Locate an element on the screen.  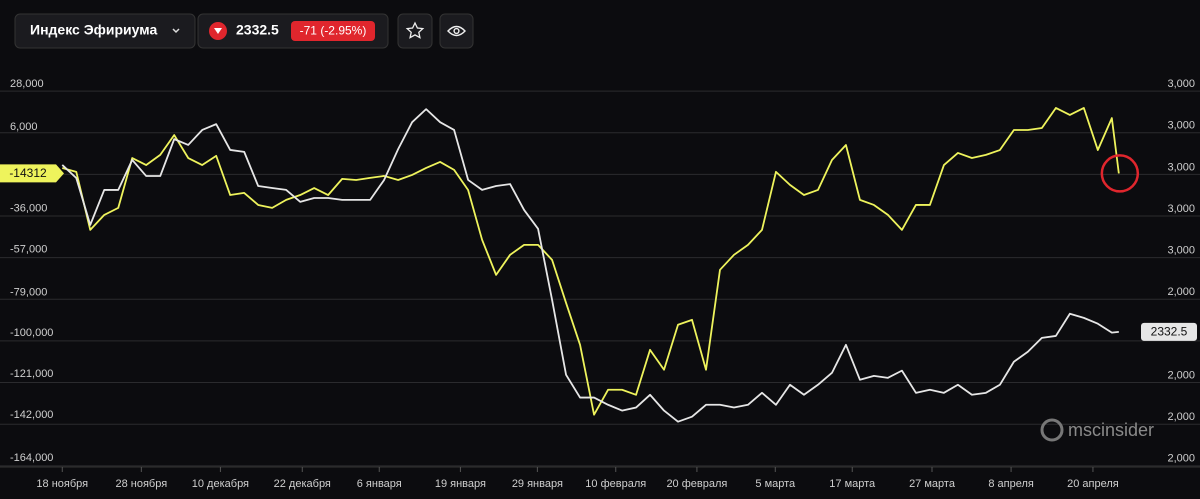
x-tick-label: 8 апреля is located at coordinates (1011, 484).